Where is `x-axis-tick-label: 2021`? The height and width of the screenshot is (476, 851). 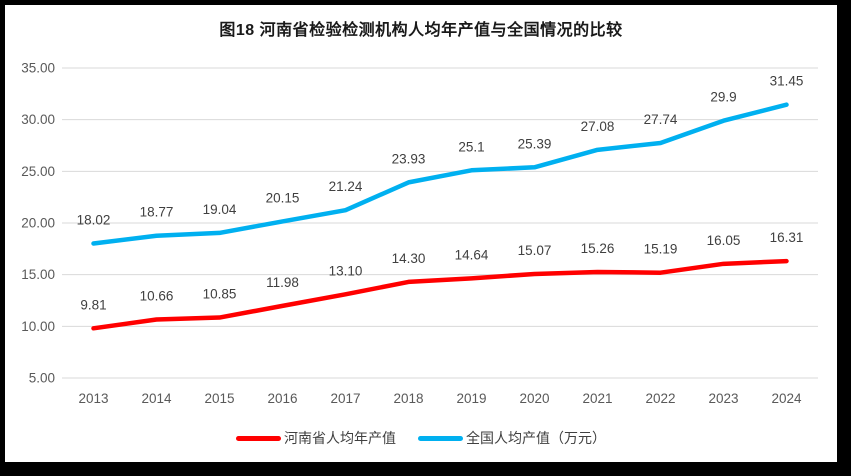
x-axis-tick-label: 2021 is located at coordinates (597, 398).